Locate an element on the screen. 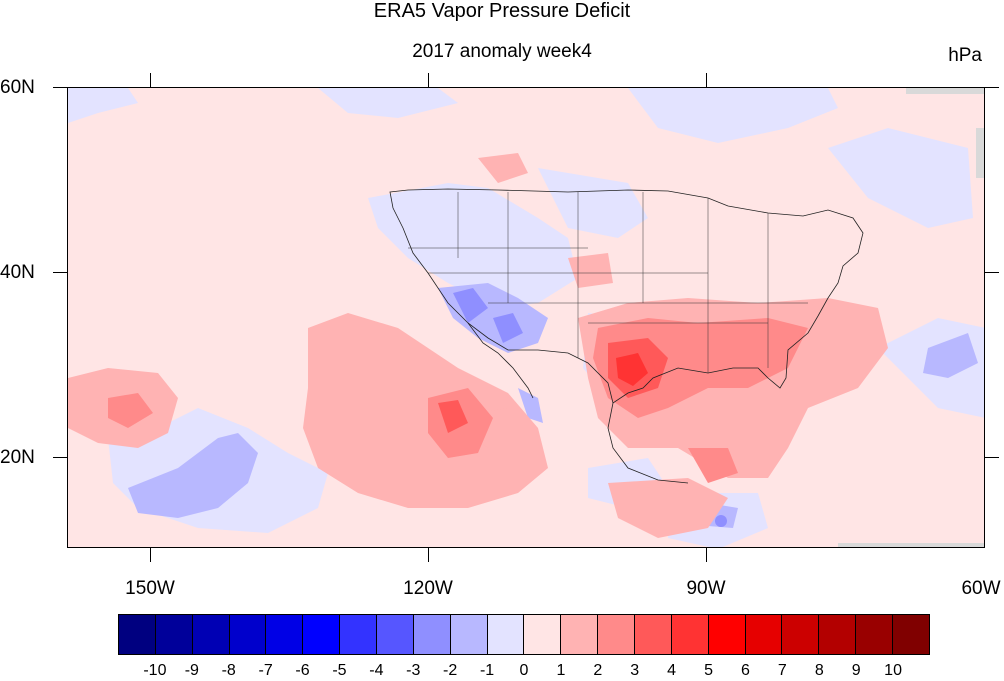 This screenshot has width=1004, height=681. map-title: ERA5 Vapor Pressure Deficit is located at coordinates (502, 11).